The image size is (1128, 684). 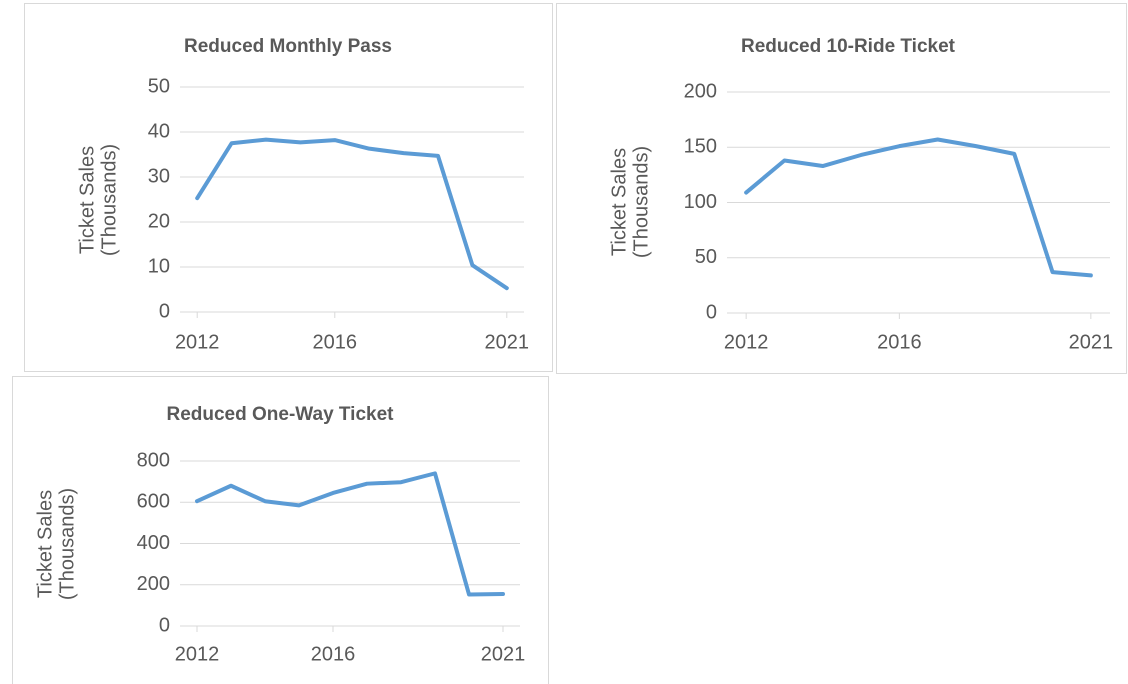 What do you see at coordinates (700, 147) in the screenshot?
I see `y-tick-label: 150` at bounding box center [700, 147].